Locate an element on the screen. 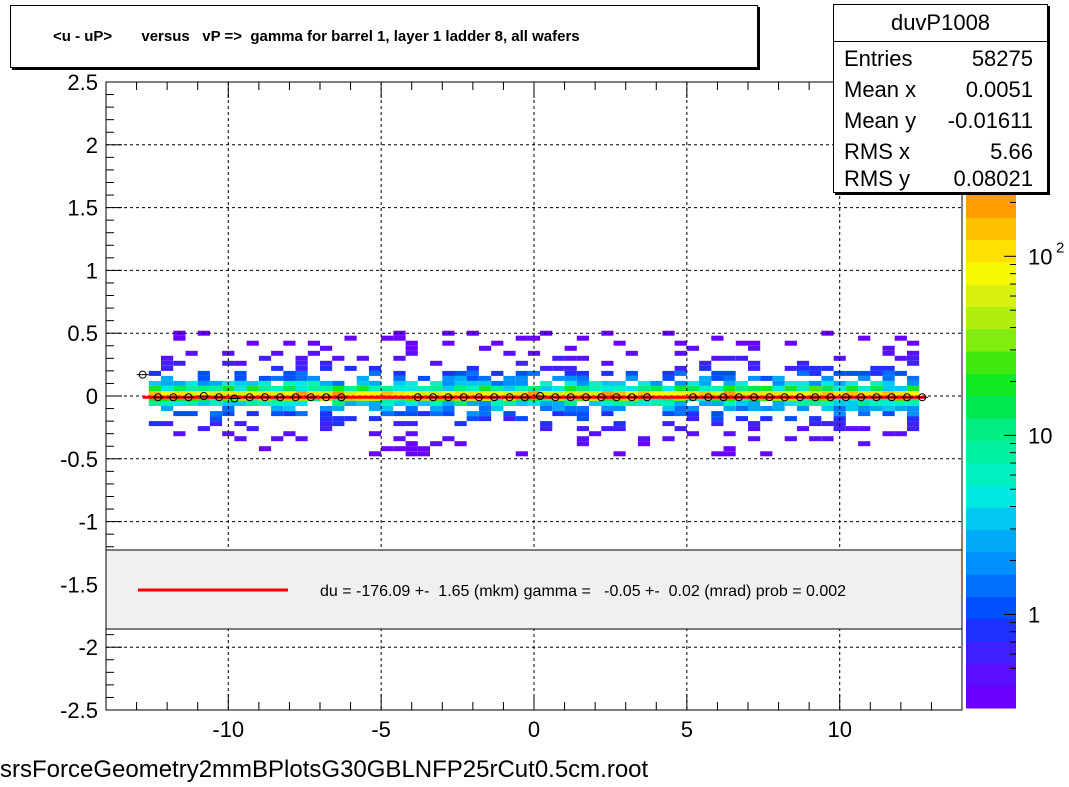  palette-segment is located at coordinates (991, 385).